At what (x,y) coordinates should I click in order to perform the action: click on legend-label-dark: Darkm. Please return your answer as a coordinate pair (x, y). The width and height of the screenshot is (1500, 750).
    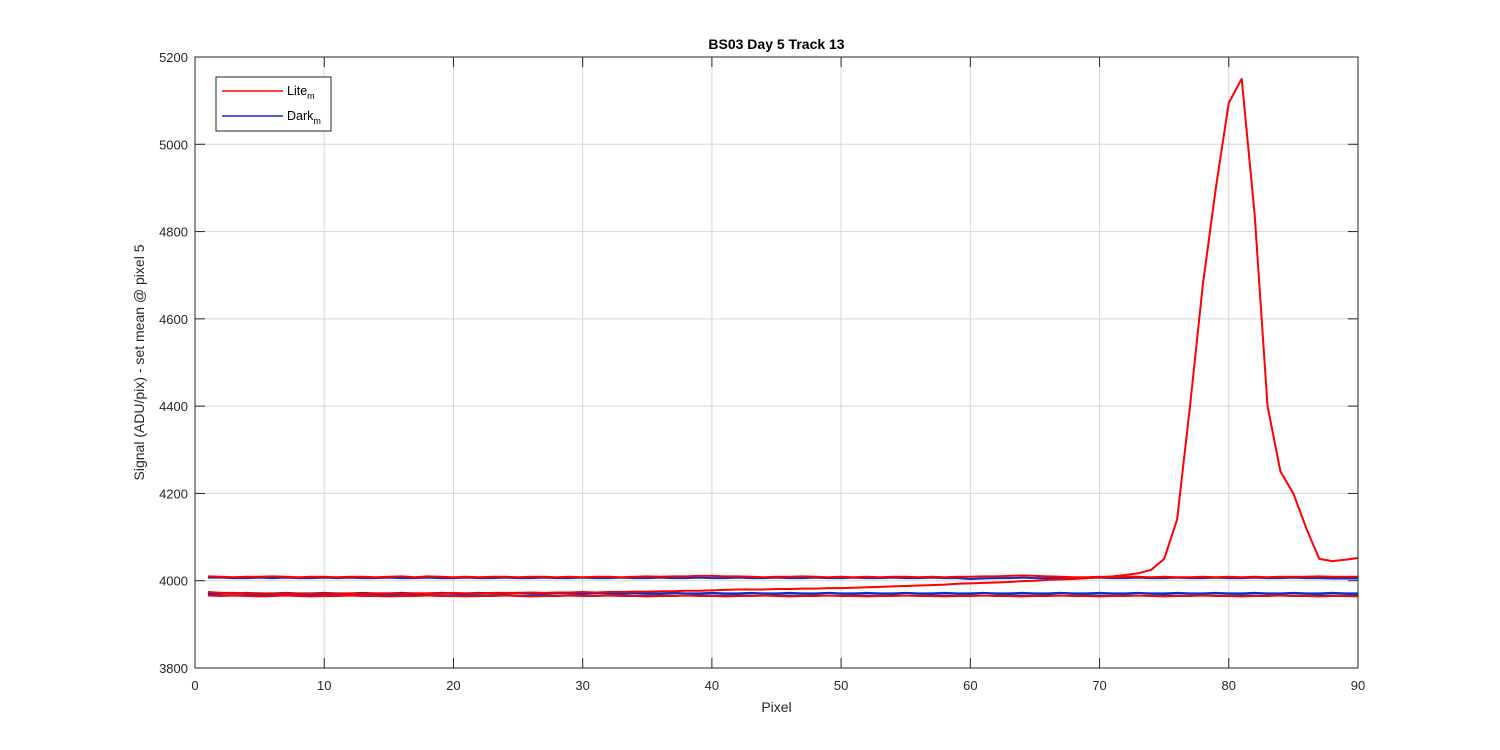
    Looking at the image, I should click on (304, 117).